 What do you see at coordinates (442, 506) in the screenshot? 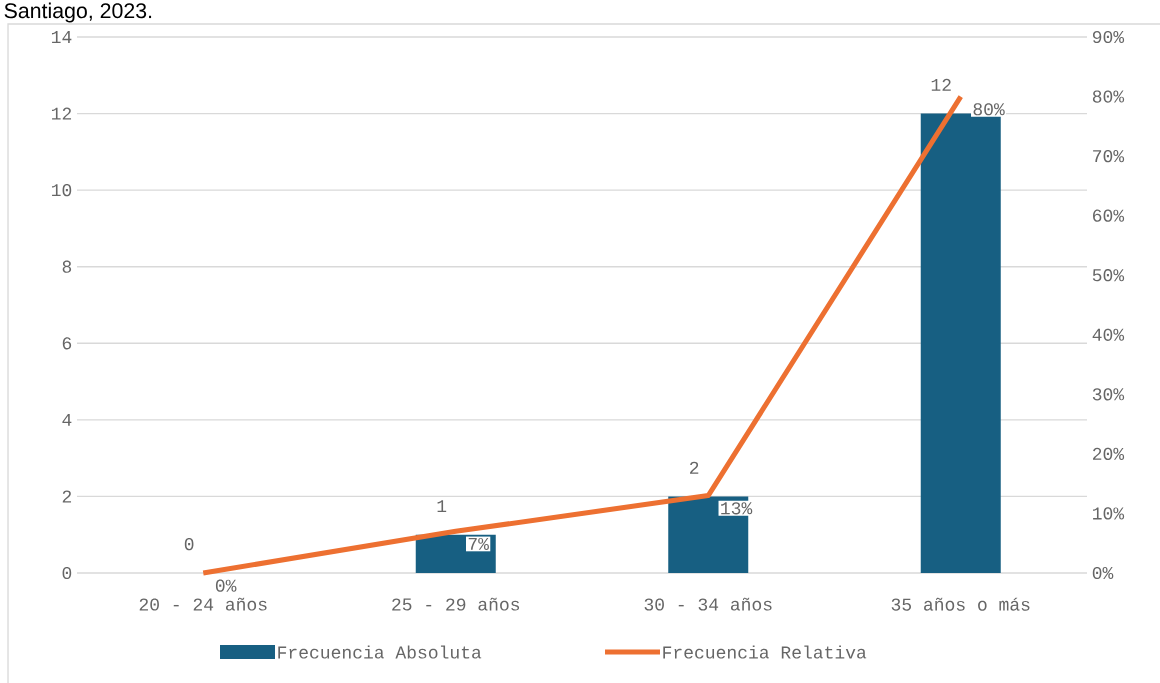
I see `data-label: 1` at bounding box center [442, 506].